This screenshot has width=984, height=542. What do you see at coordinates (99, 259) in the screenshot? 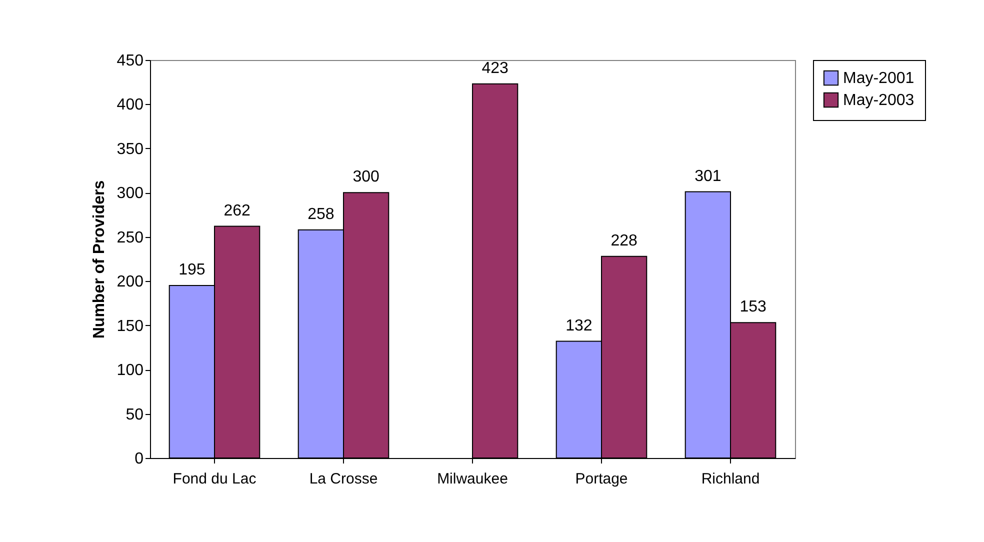
I see `y-axis-title: Number of Providers` at bounding box center [99, 259].